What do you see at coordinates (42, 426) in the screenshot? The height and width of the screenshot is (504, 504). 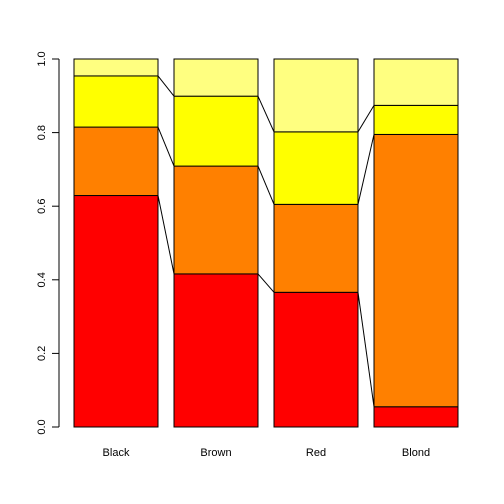 I see `y-tick-label: 0.0` at bounding box center [42, 426].